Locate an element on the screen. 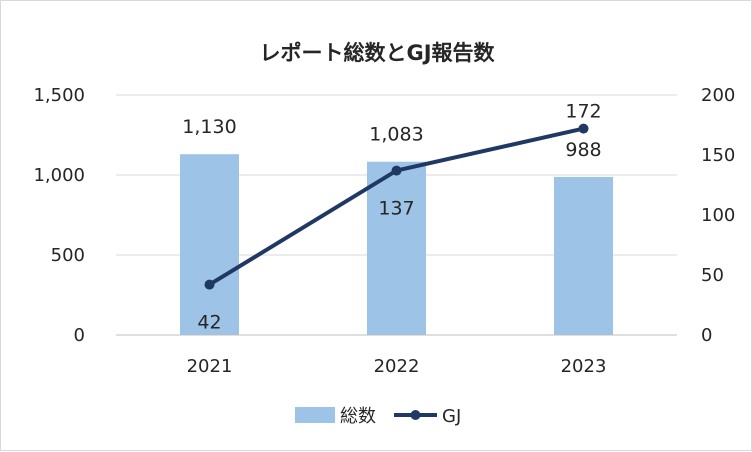  gj-data-label: 137 is located at coordinates (396, 209).